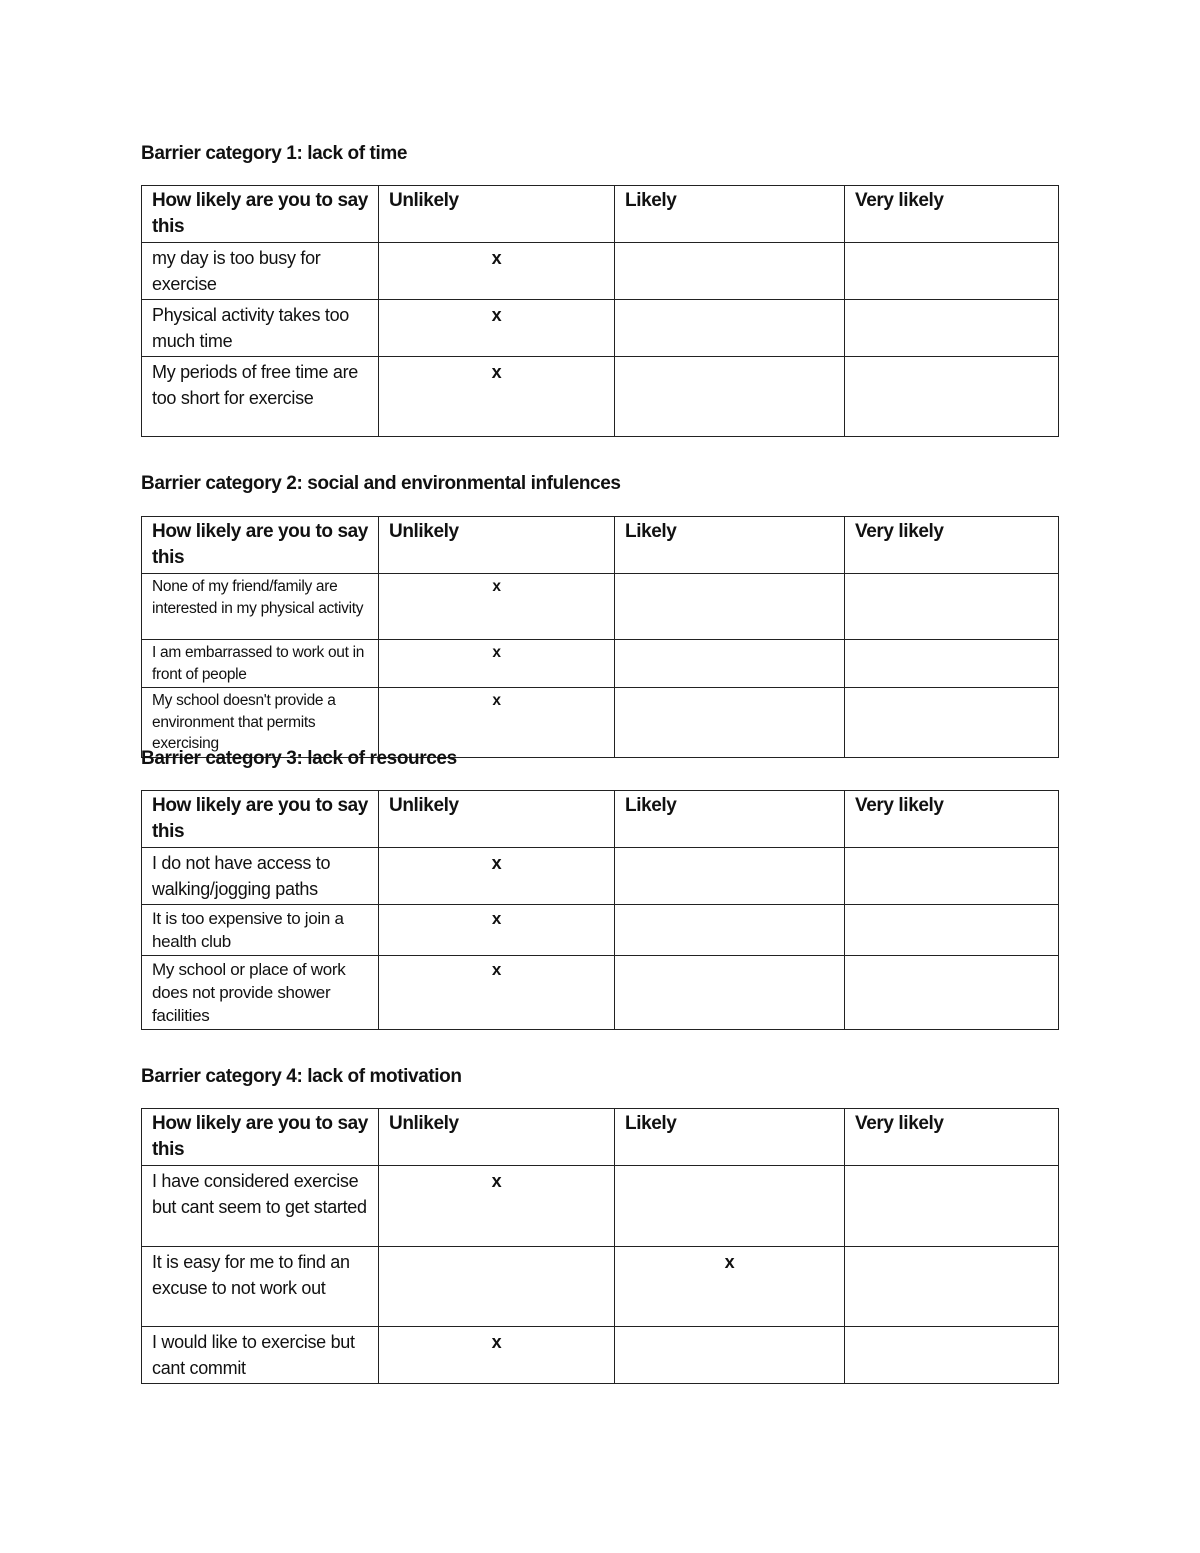 The width and height of the screenshot is (1200, 1553). What do you see at coordinates (729, 1286) in the screenshot?
I see `likely-cell: x` at bounding box center [729, 1286].